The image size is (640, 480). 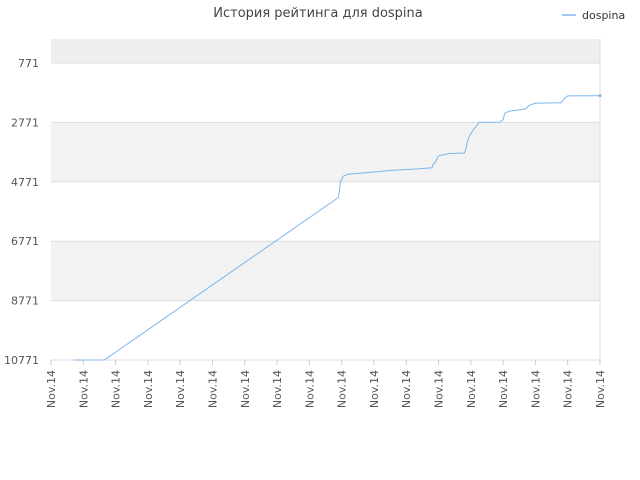 I want to click on y-tick-label: 771, so click(x=28, y=63).